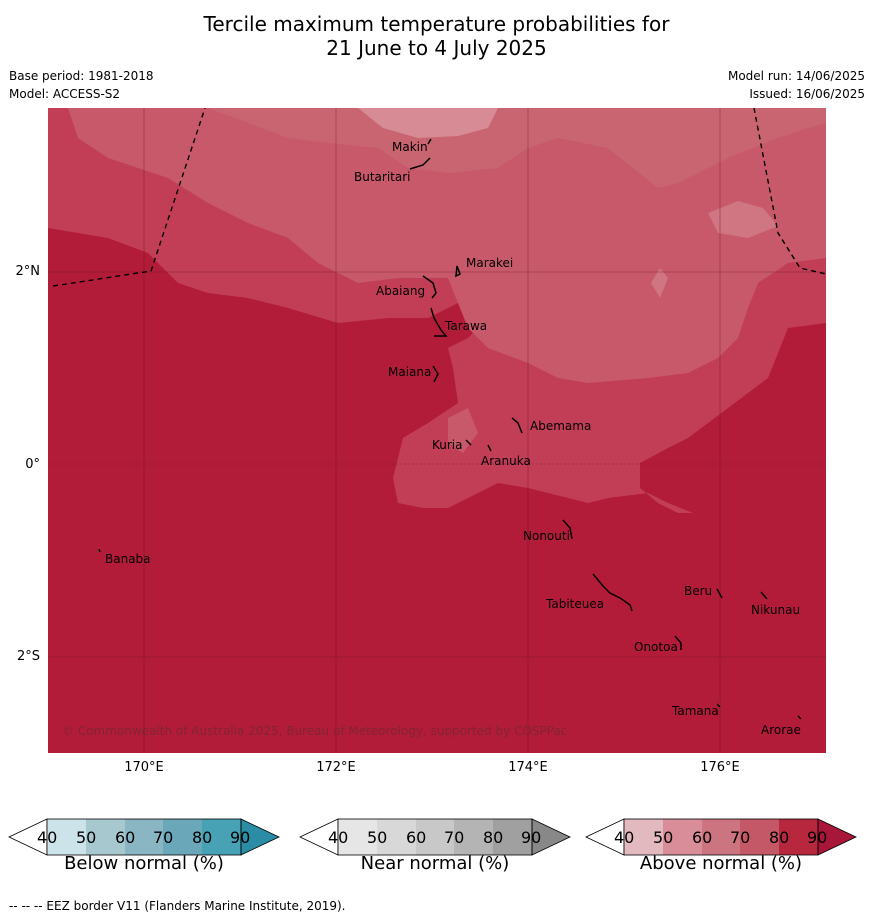 The image size is (873, 919). I want to click on title-line-2: 21 June to 4 July 2025, so click(436, 48).